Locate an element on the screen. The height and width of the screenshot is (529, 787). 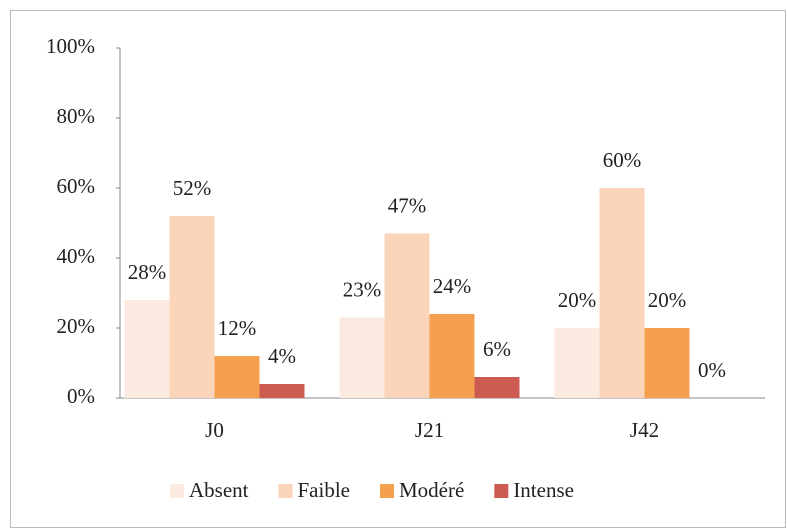
legend-label: Intense is located at coordinates (543, 490).